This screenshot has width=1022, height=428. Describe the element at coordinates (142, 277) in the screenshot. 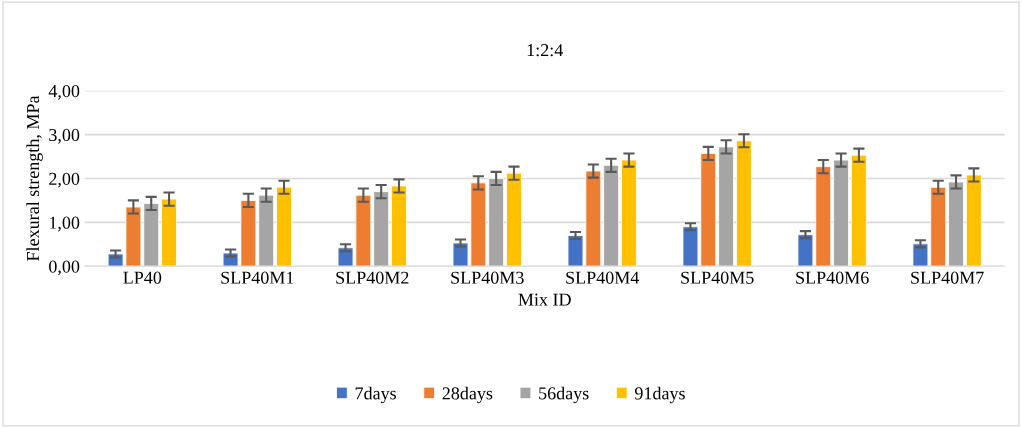

I see `x-tick-label: LP40` at that location.